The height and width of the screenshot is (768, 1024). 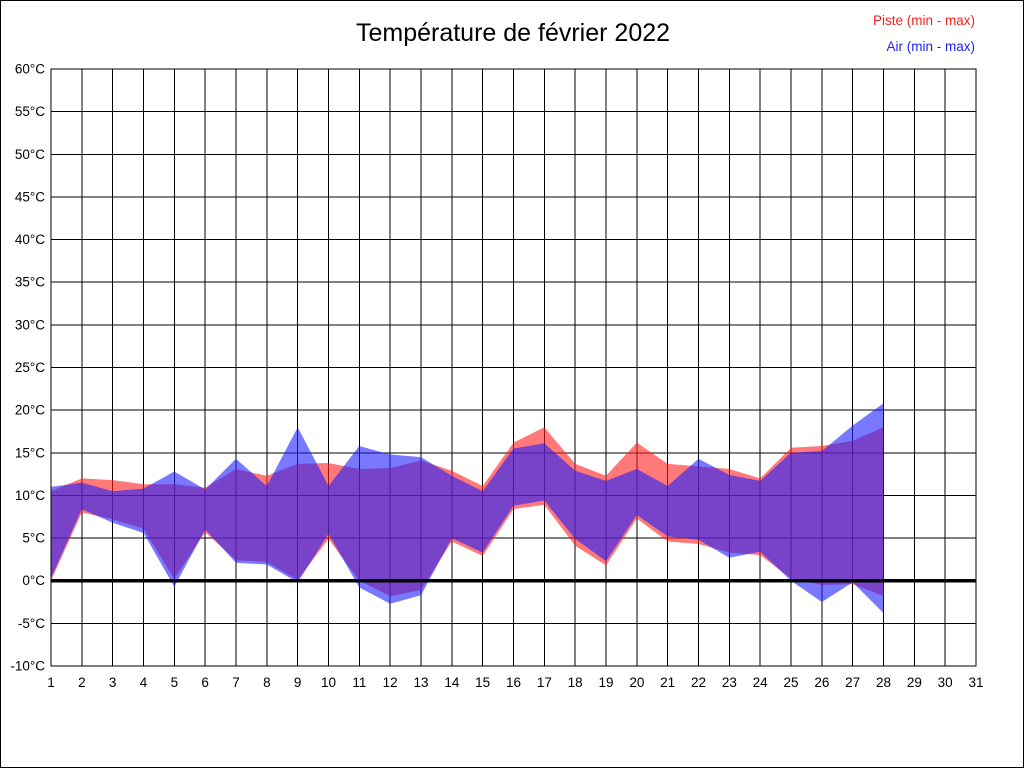 I want to click on x-tick-label: 30, so click(x=945, y=682).